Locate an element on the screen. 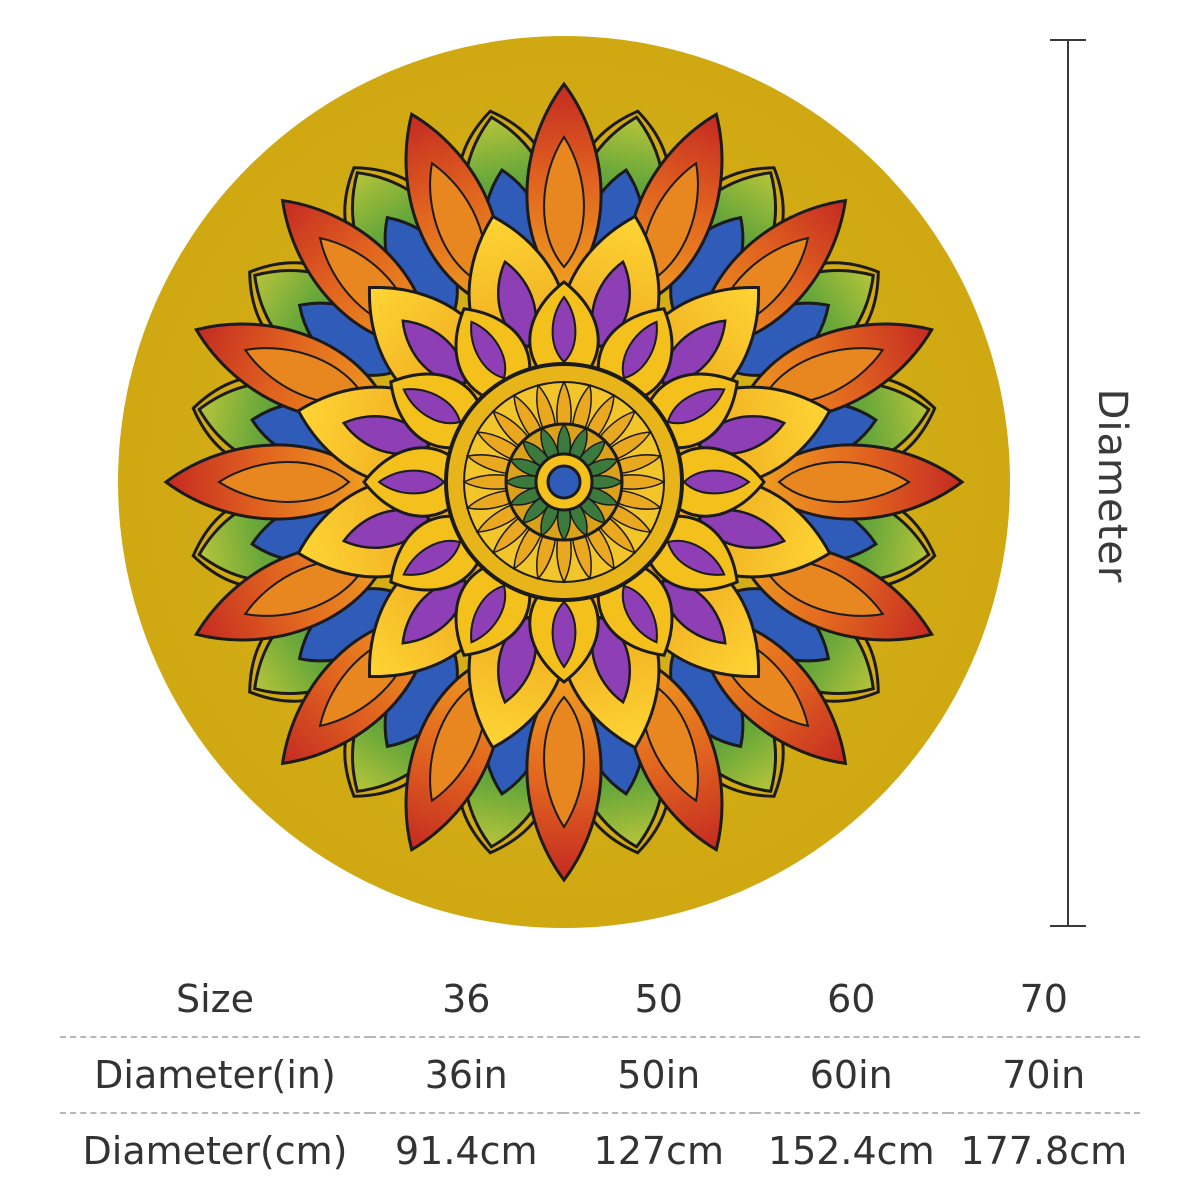 This screenshot has width=1200, height=1200. diameter-cm-value: 177.8cm is located at coordinates (1044, 1151).